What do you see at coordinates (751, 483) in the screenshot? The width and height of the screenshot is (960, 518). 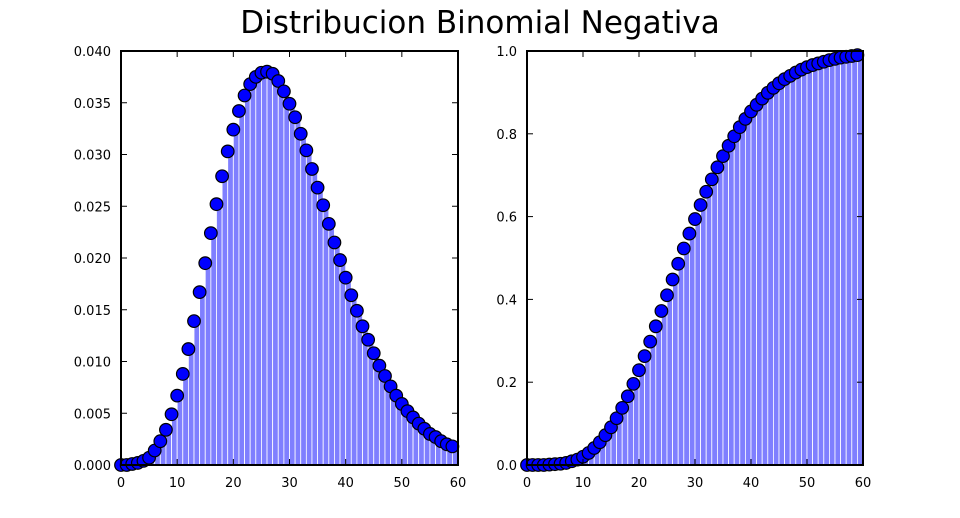 I see `cdf-x-tick-label: 40` at bounding box center [751, 483].